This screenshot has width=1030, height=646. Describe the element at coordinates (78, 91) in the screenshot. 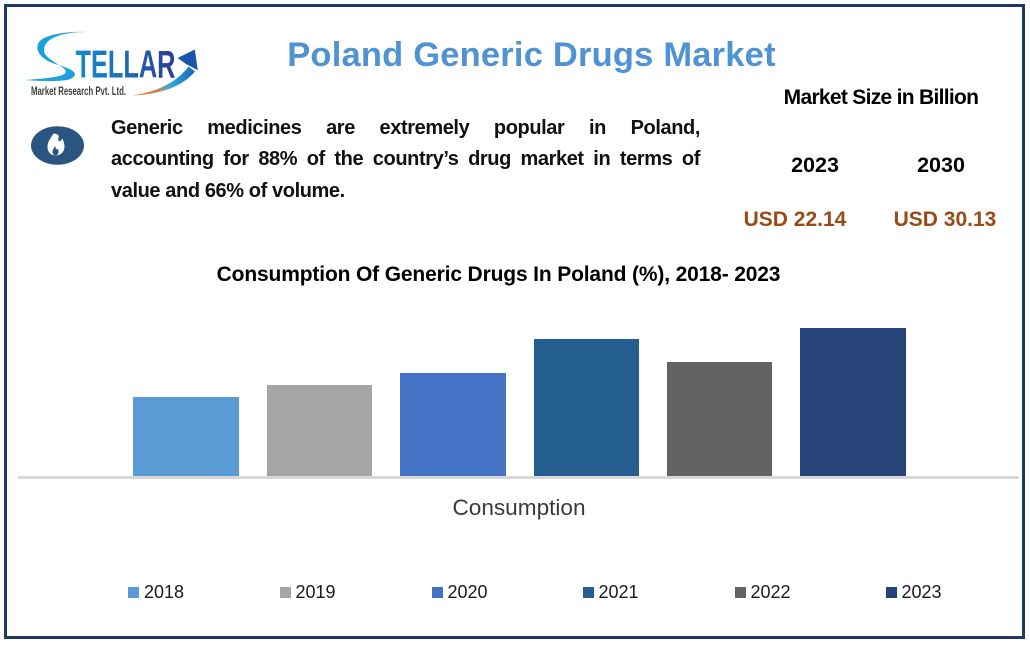

I see `svg-text: Market Research Pvt. Ltd.` at that location.